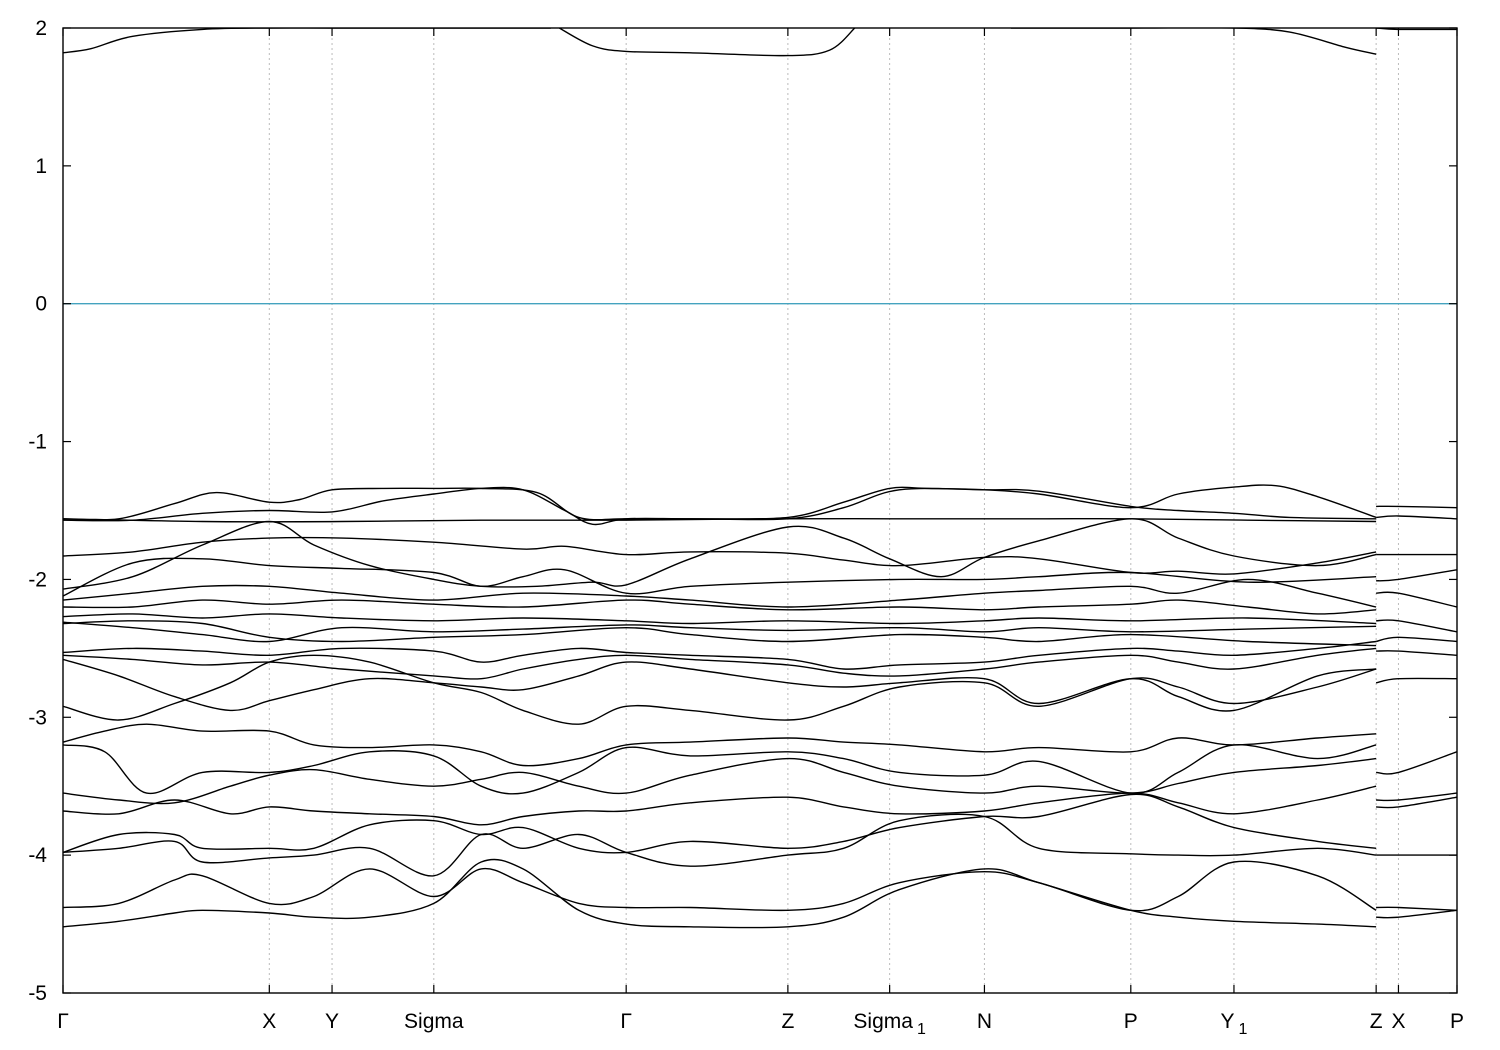 The height and width of the screenshot is (1050, 1500). I want to click on x-tick-label: Sigma, so click(434, 1021).